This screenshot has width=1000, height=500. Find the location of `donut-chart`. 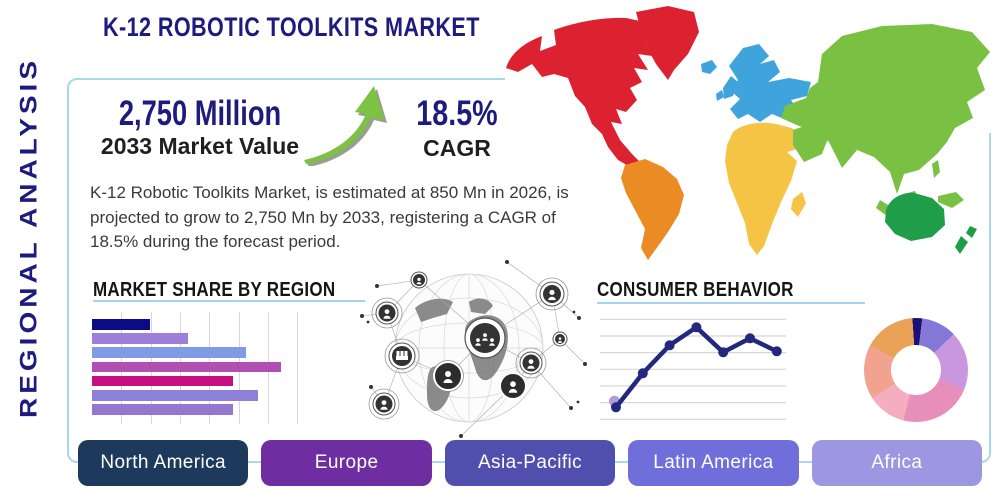

donut-chart is located at coordinates (916, 370).